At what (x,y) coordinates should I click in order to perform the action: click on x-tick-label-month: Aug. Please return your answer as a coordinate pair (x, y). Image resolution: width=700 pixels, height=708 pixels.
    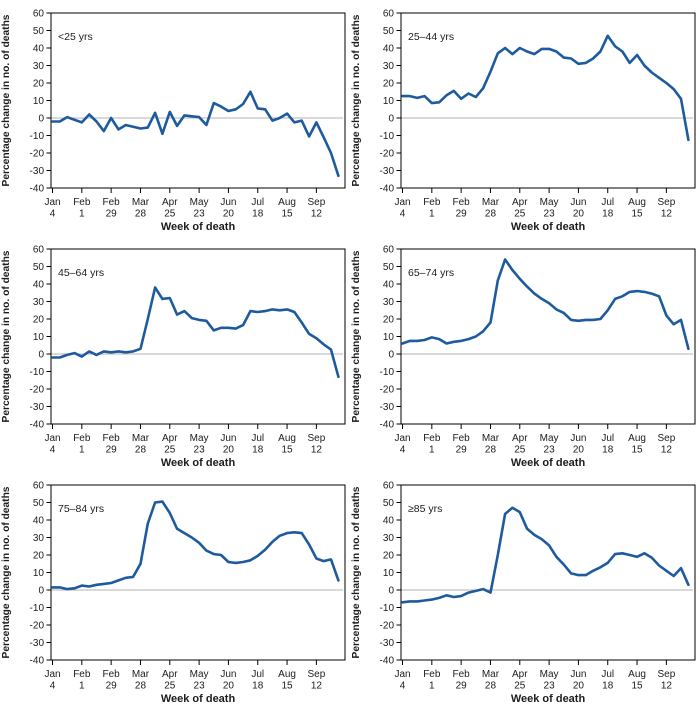
    Looking at the image, I should click on (637, 438).